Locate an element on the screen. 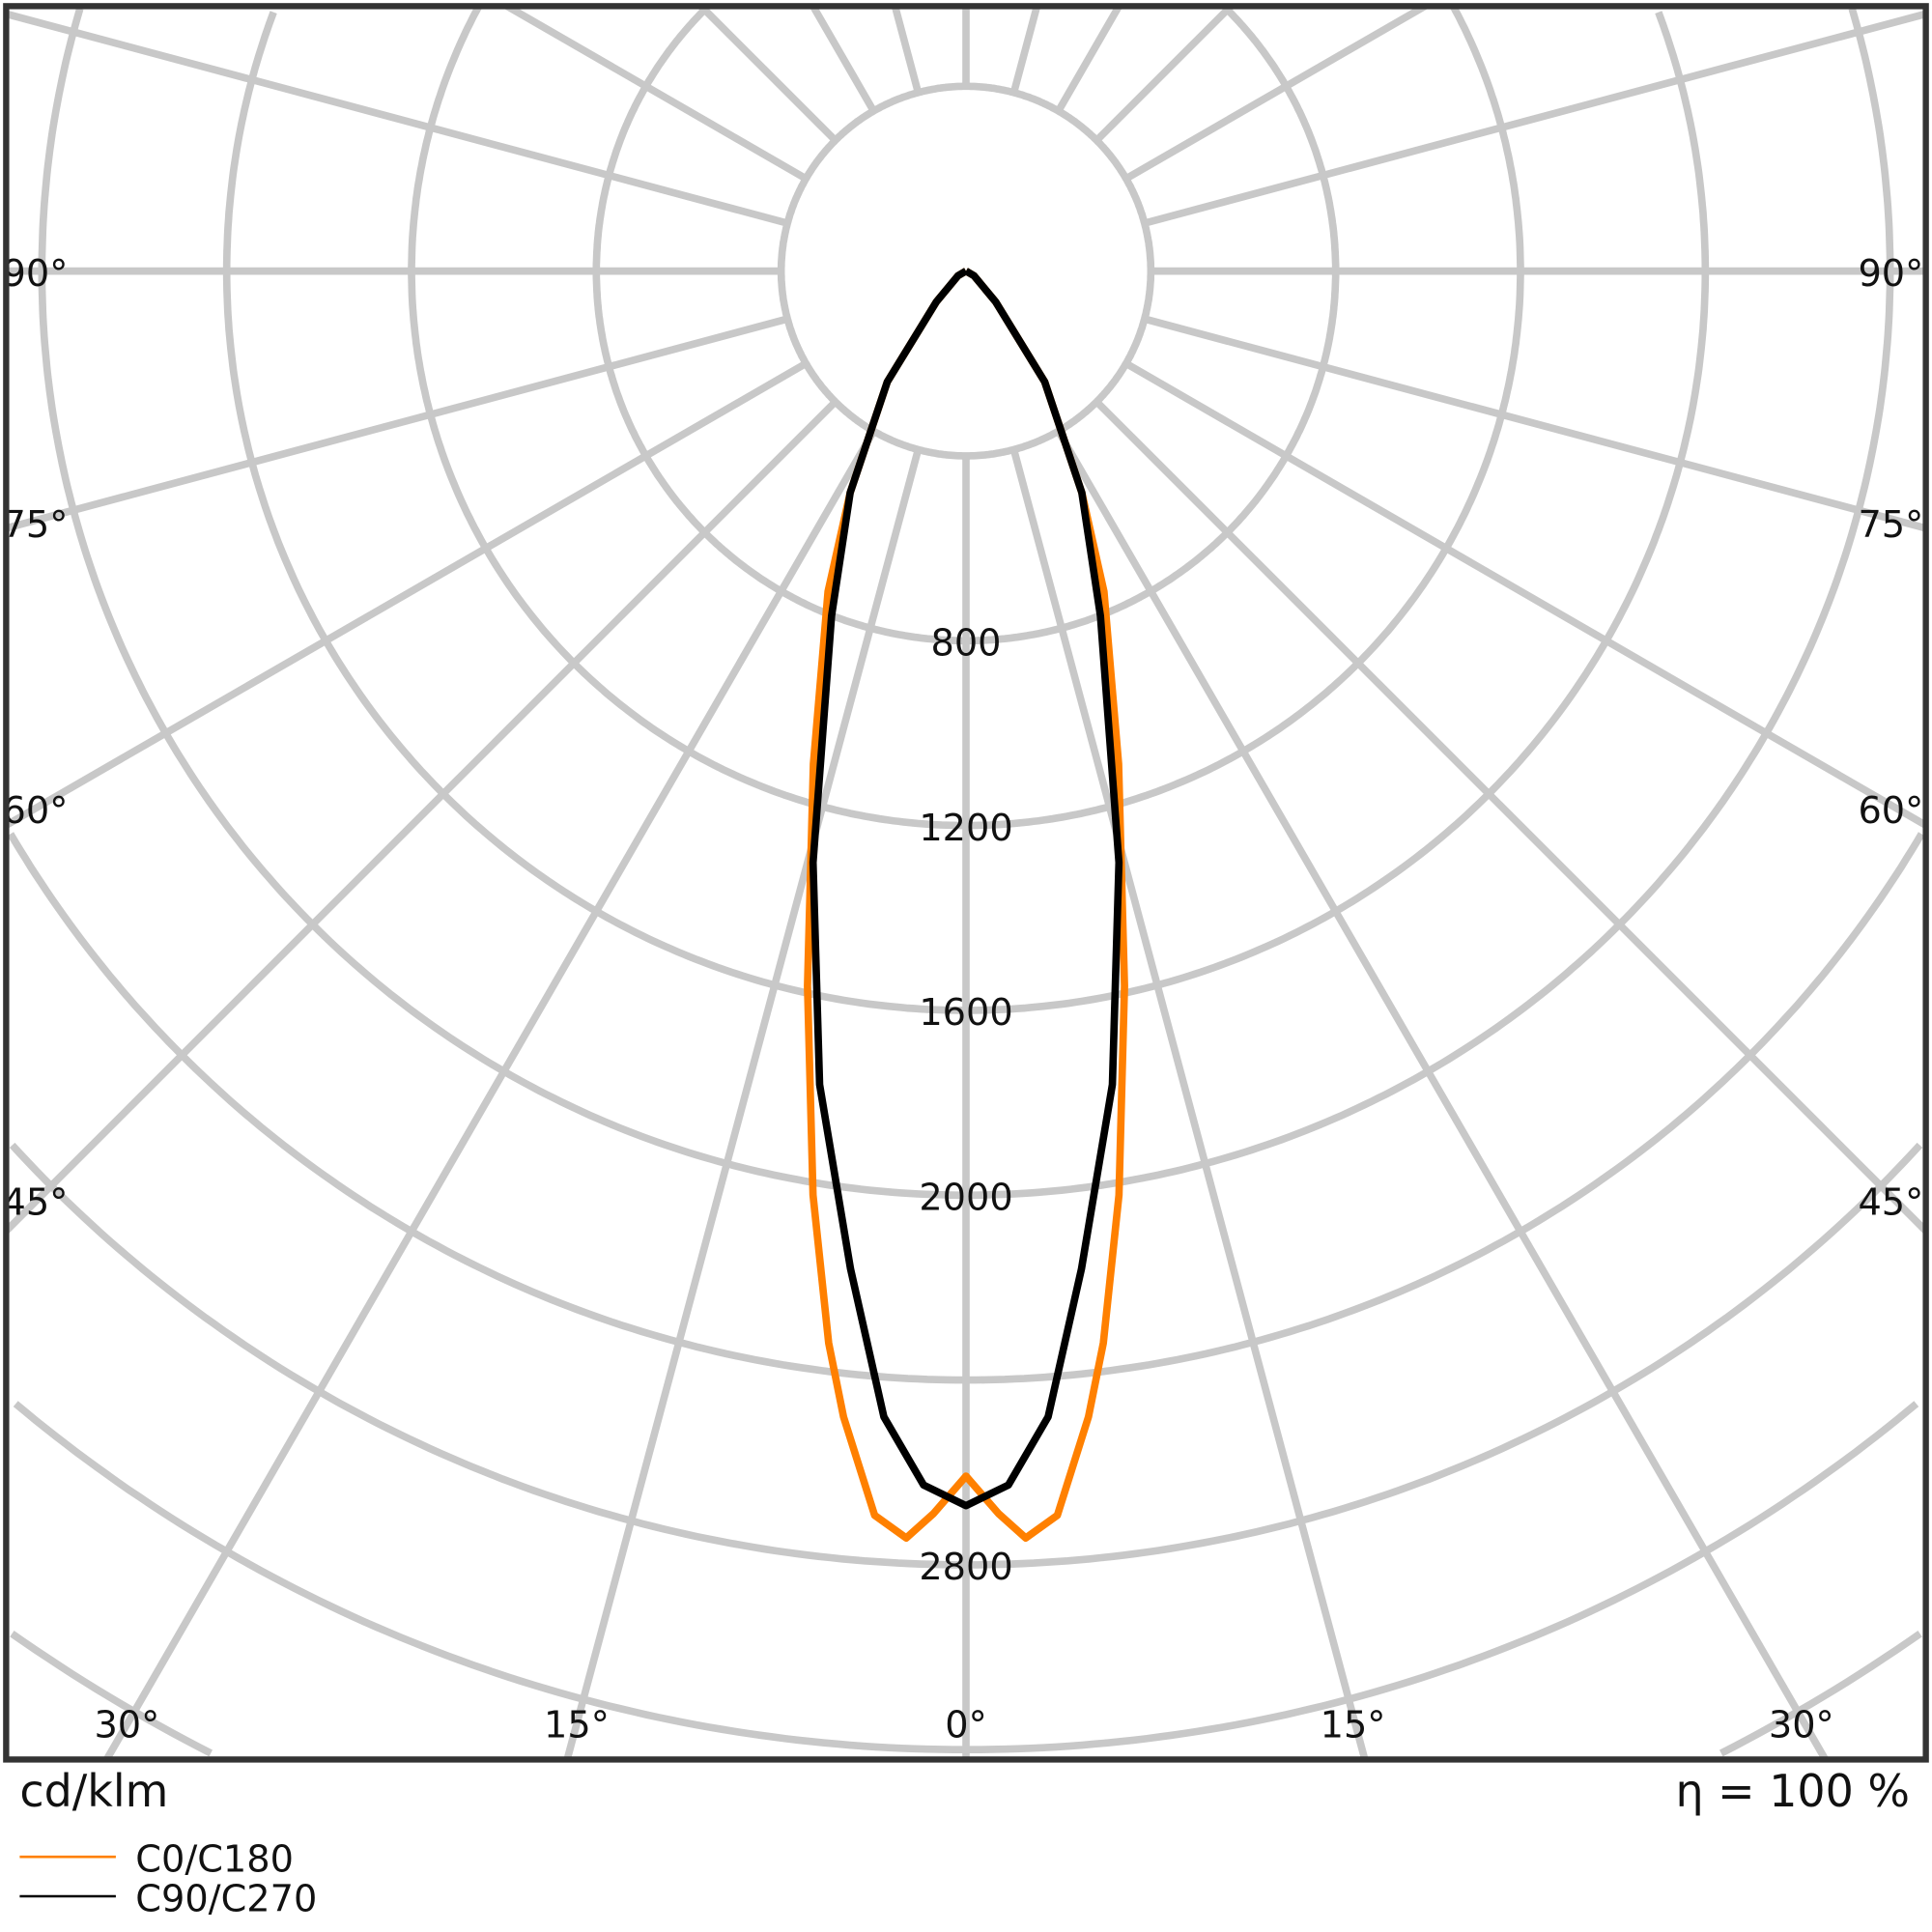 The height and width of the screenshot is (1932, 1932). series-curve-C0-C180 is located at coordinates (966, 905).